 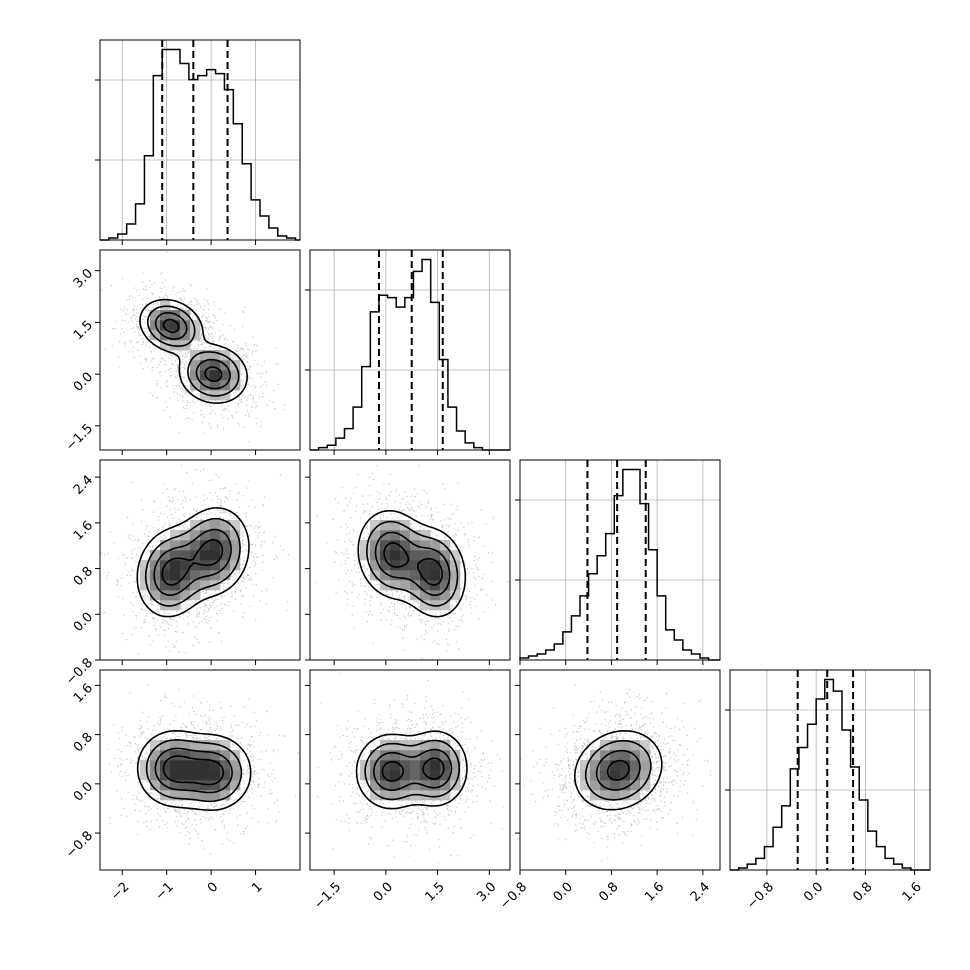 I want to click on x-tick-label: 2.4, so click(x=700, y=892).